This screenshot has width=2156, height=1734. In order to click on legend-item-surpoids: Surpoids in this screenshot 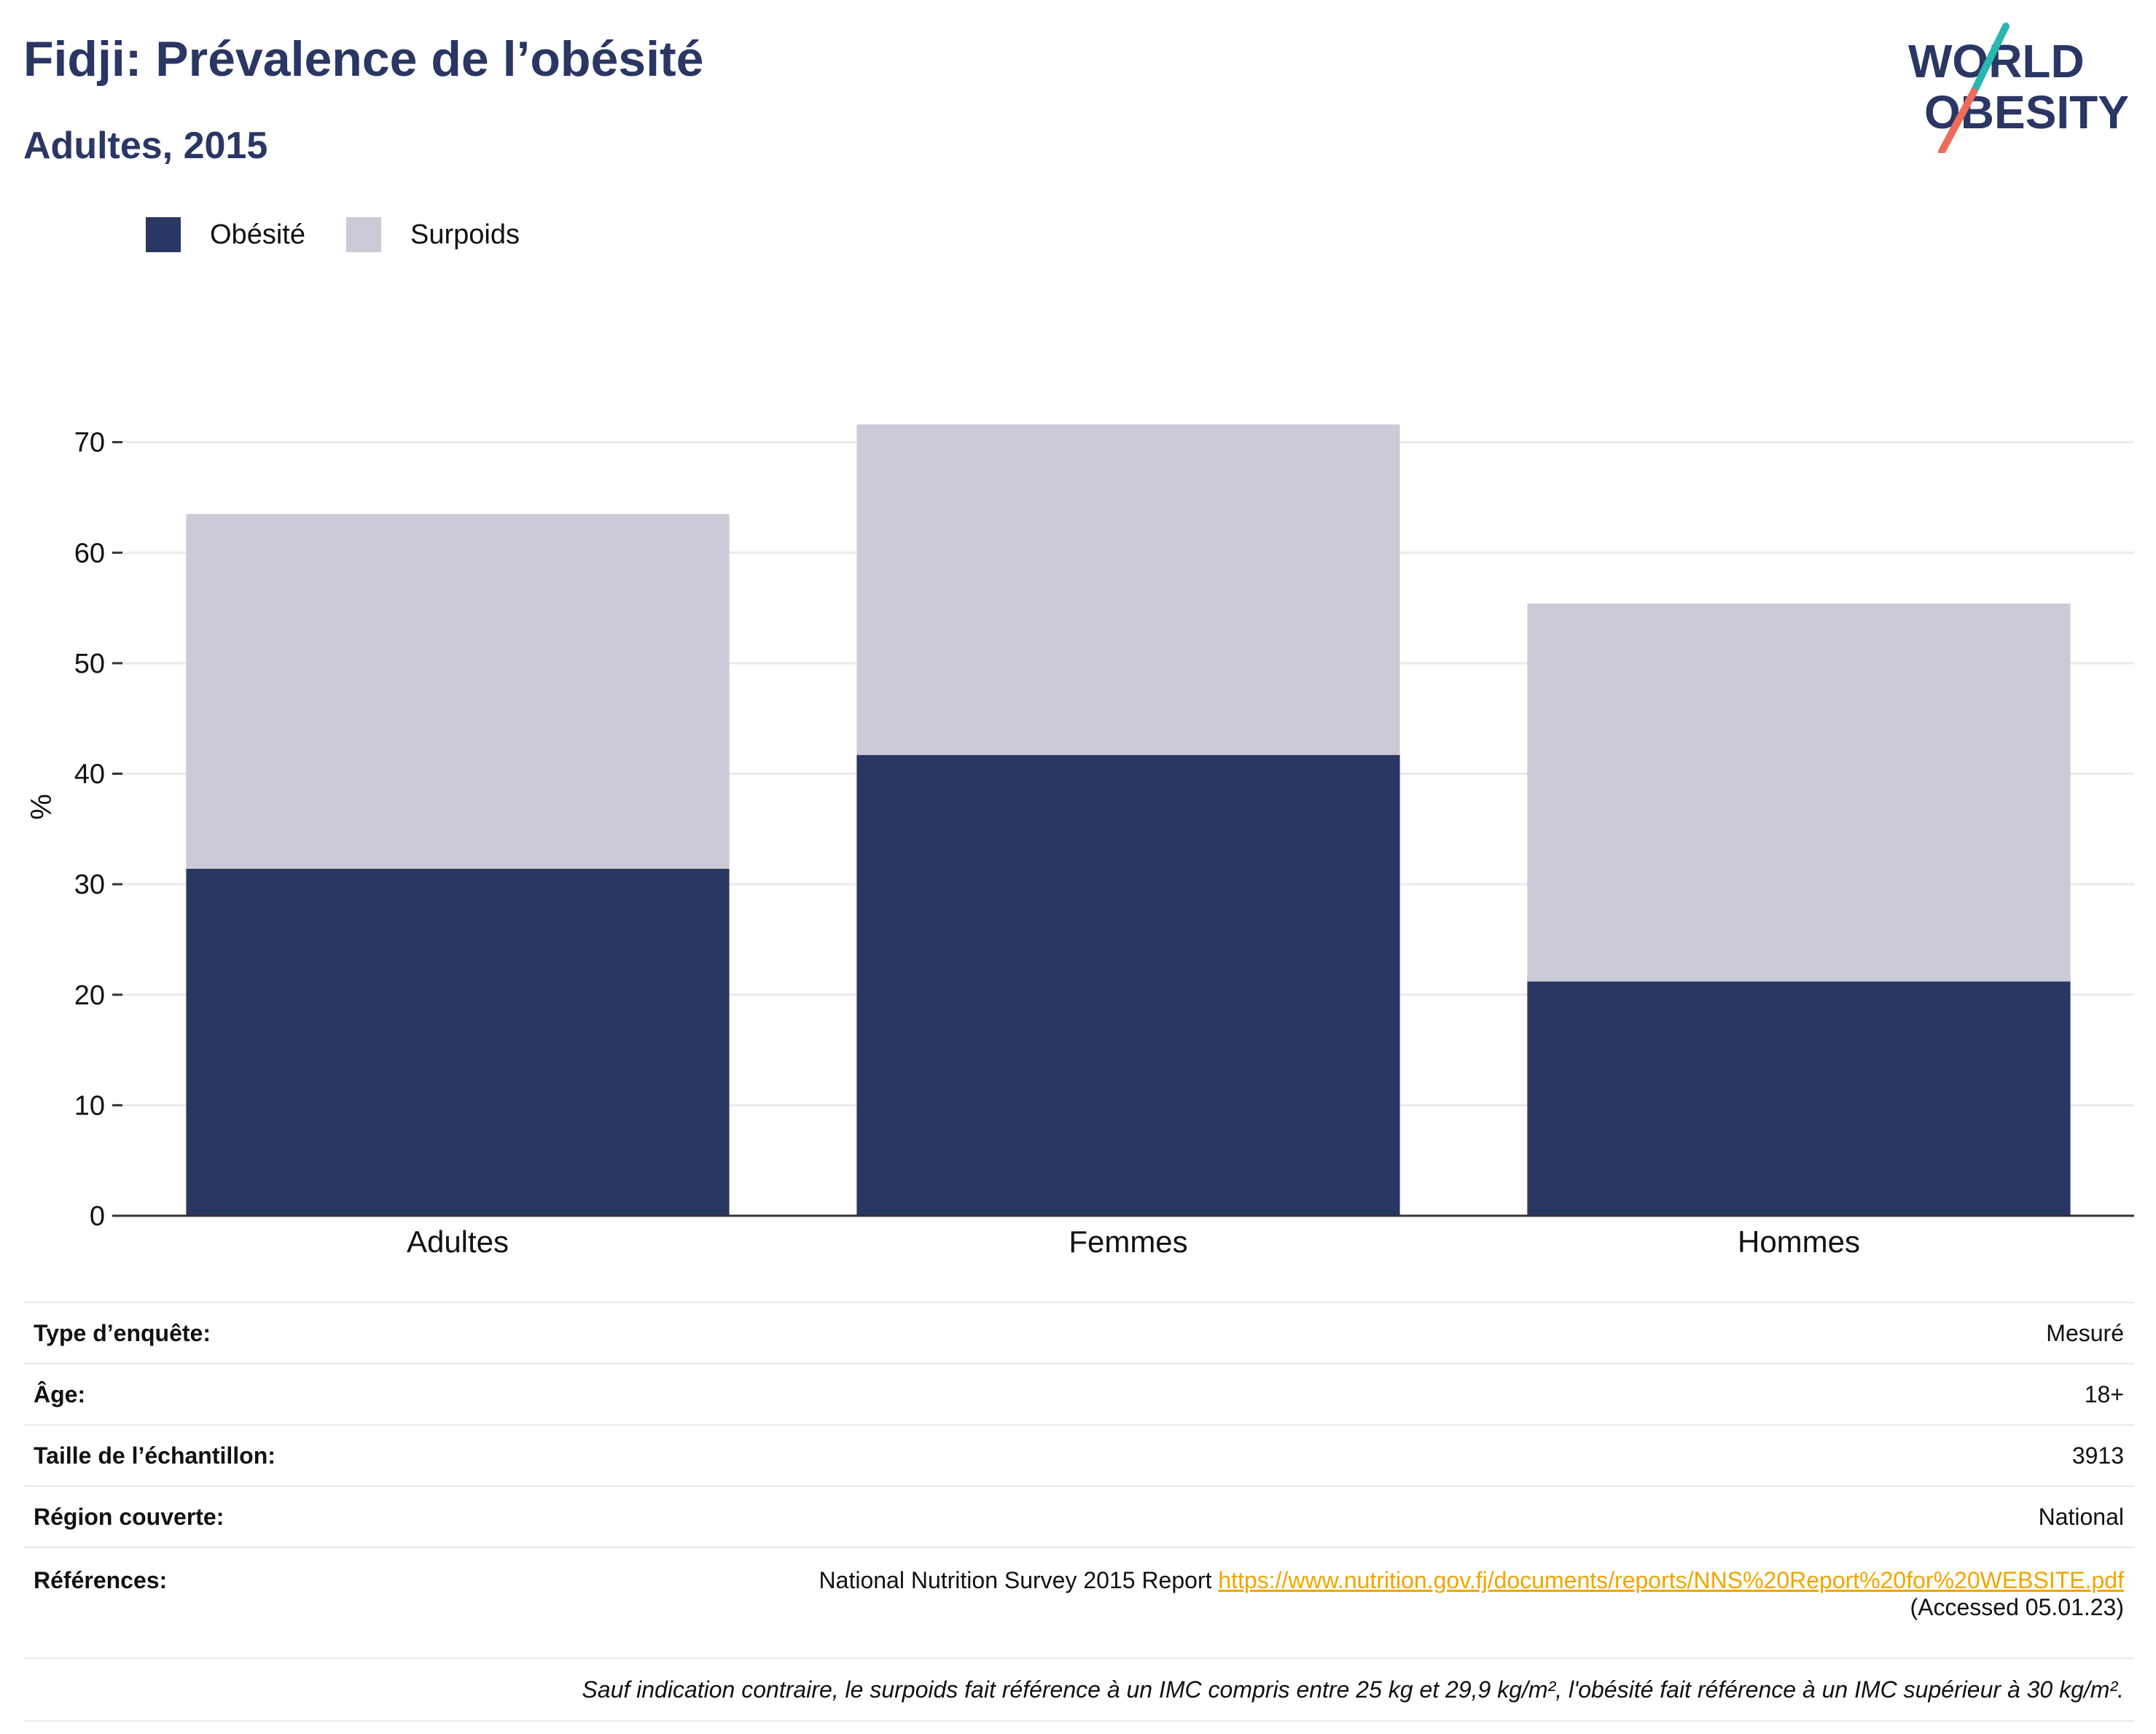, I will do `click(433, 234)`.